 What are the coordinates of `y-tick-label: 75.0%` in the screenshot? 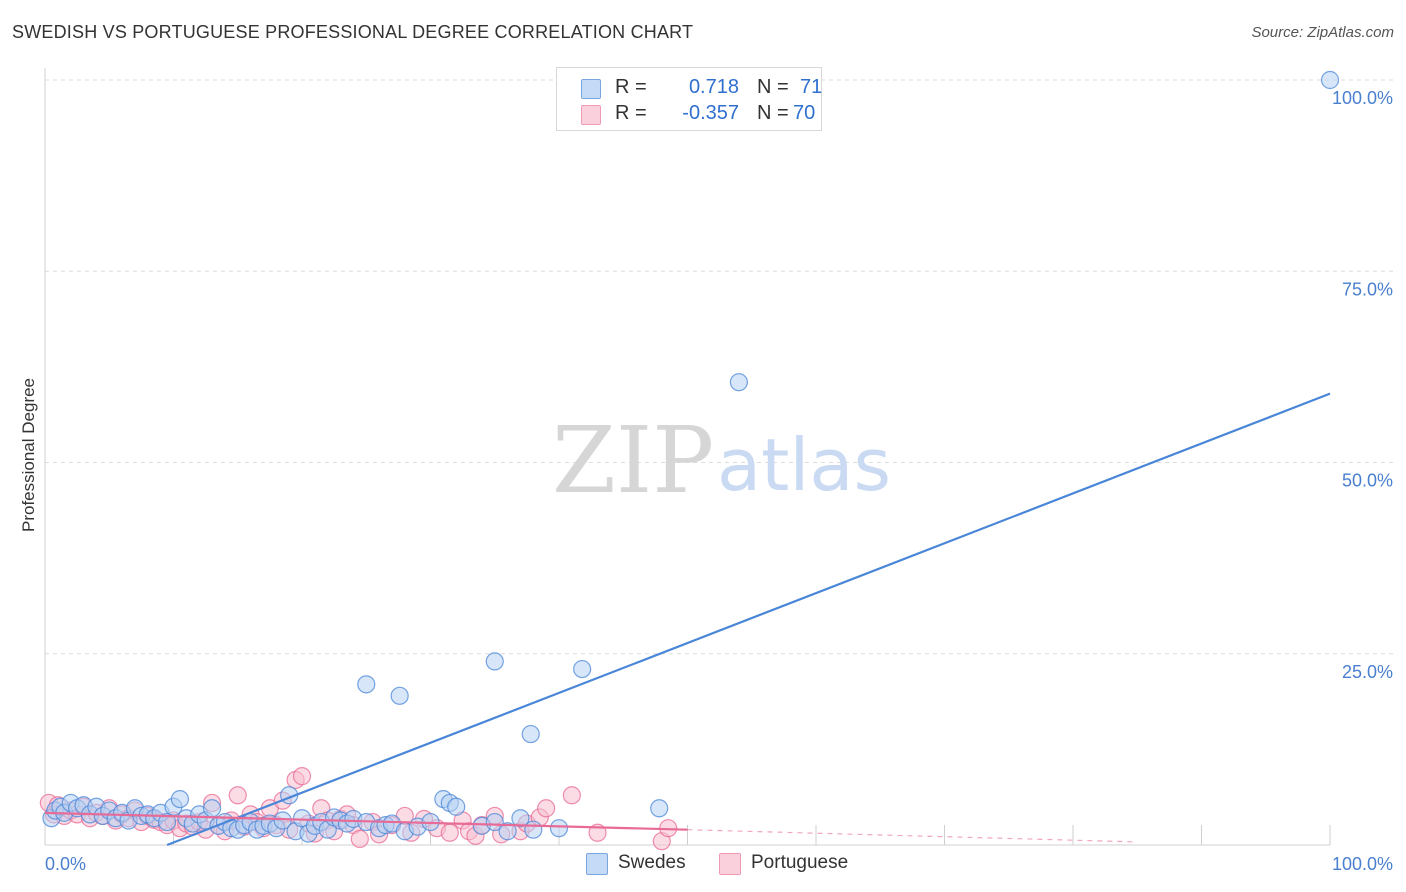 It's located at (1367, 289).